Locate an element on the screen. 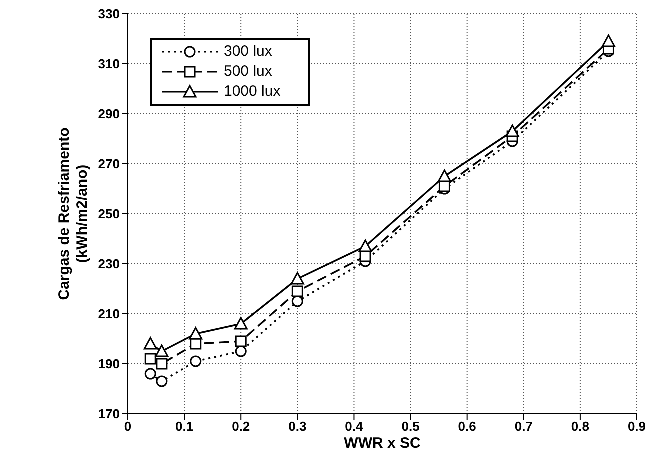 This screenshot has width=661, height=456. y-tick-label: 330 is located at coordinates (109, 14).